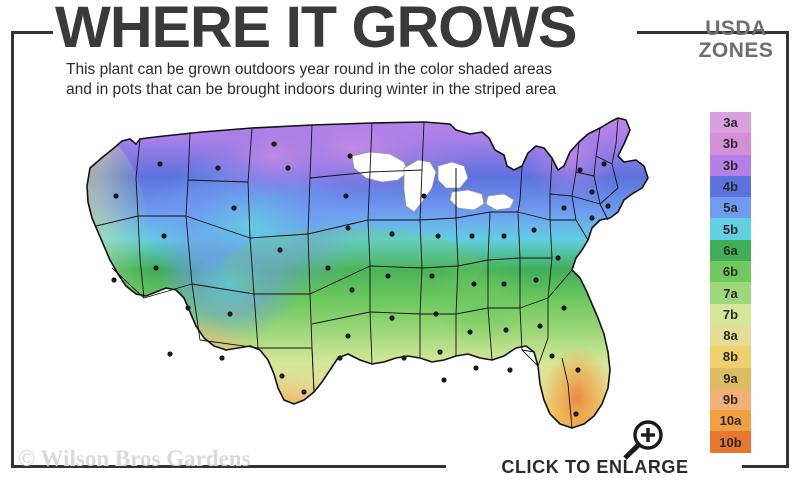 The width and height of the screenshot is (800, 500). I want to click on frame-border-right, so click(787, 249).